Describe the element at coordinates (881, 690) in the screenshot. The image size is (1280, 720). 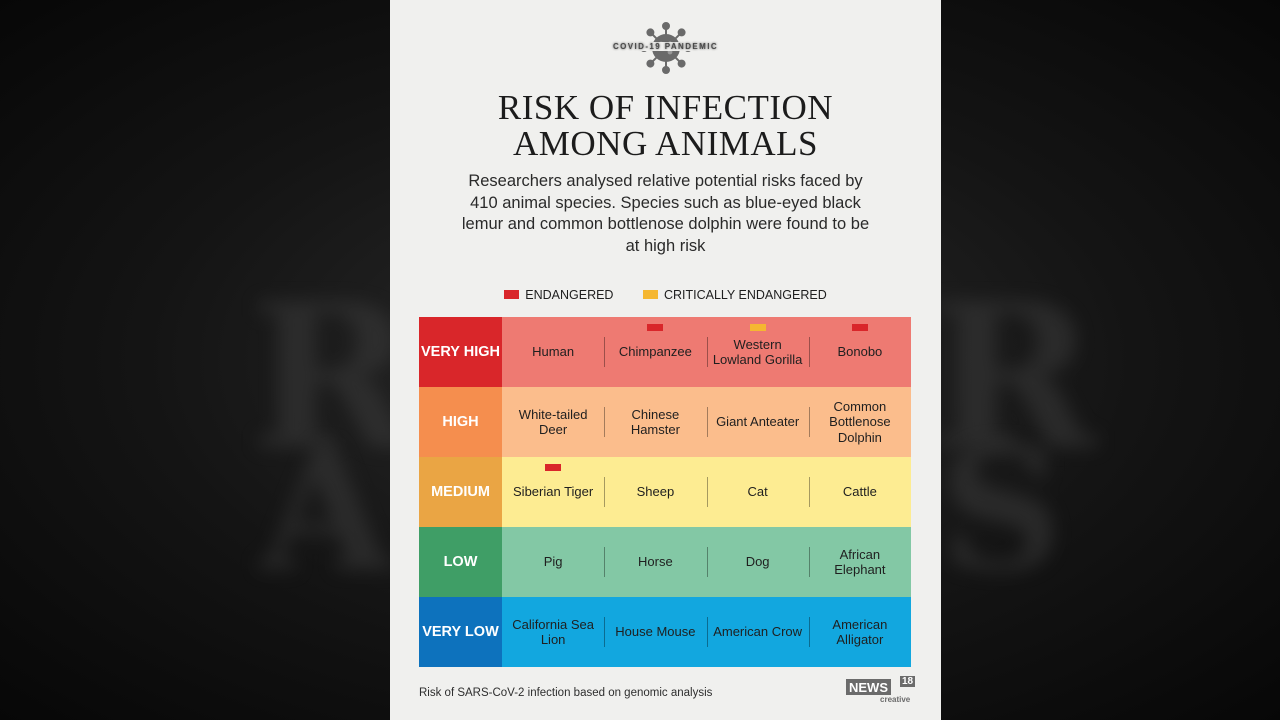
I see `news18-logo: NEWS 18 creative` at that location.